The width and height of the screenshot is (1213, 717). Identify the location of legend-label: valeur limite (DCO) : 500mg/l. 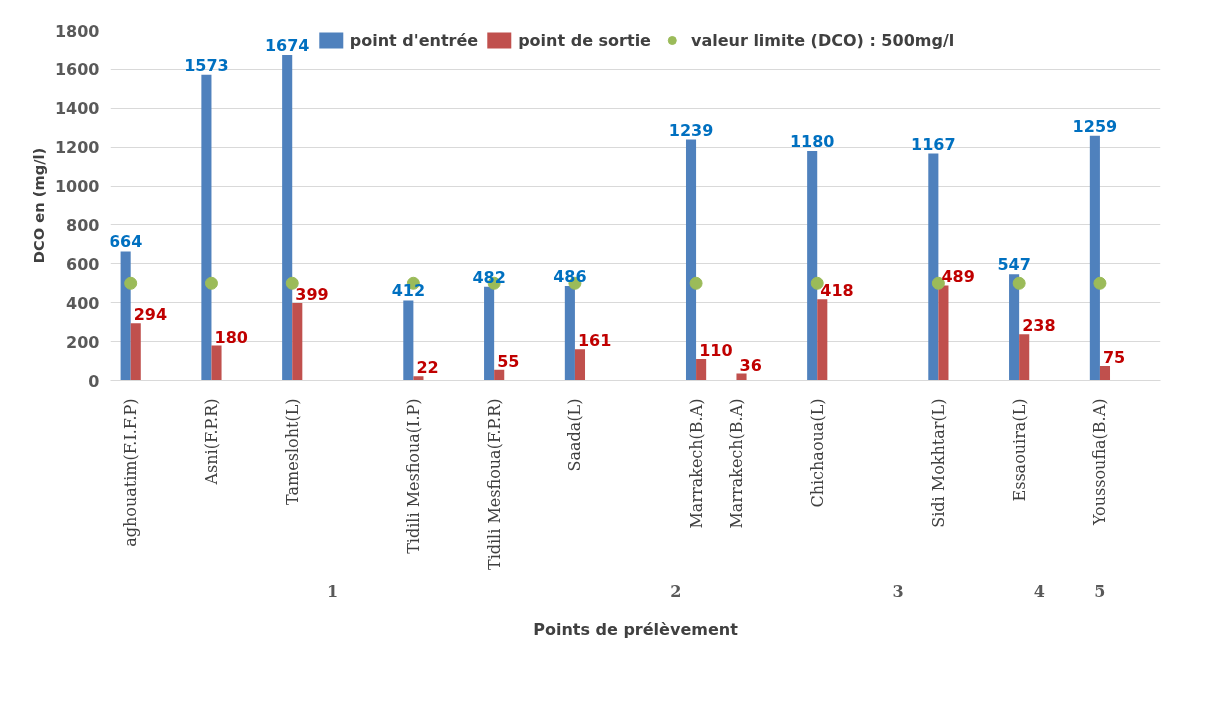
(822, 40).